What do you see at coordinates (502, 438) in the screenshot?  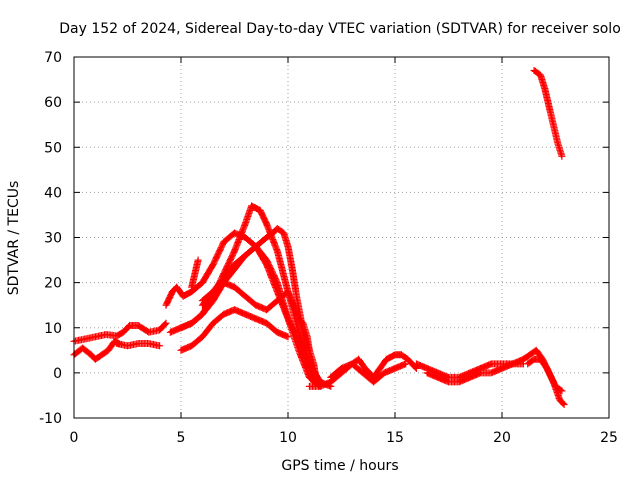 I see `x-tick-label: 20` at bounding box center [502, 438].